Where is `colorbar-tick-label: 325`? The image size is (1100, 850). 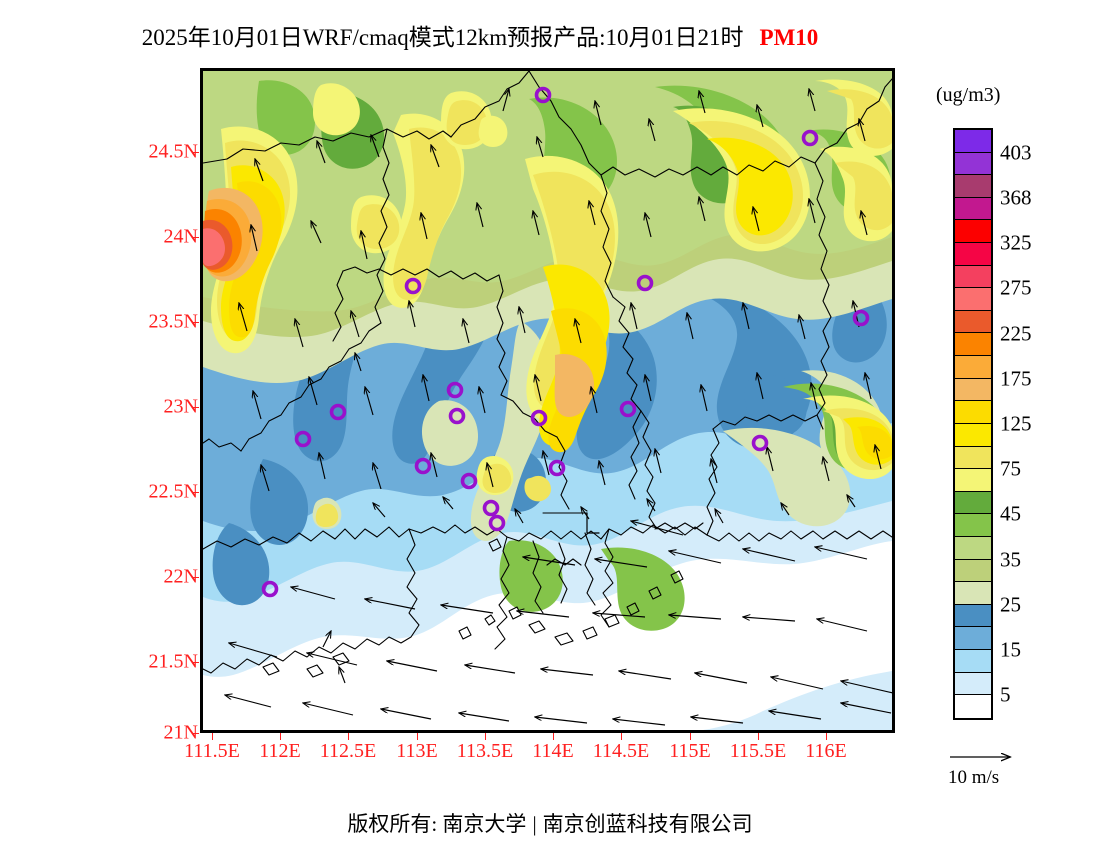 colorbar-tick-label: 325 is located at coordinates (1016, 242).